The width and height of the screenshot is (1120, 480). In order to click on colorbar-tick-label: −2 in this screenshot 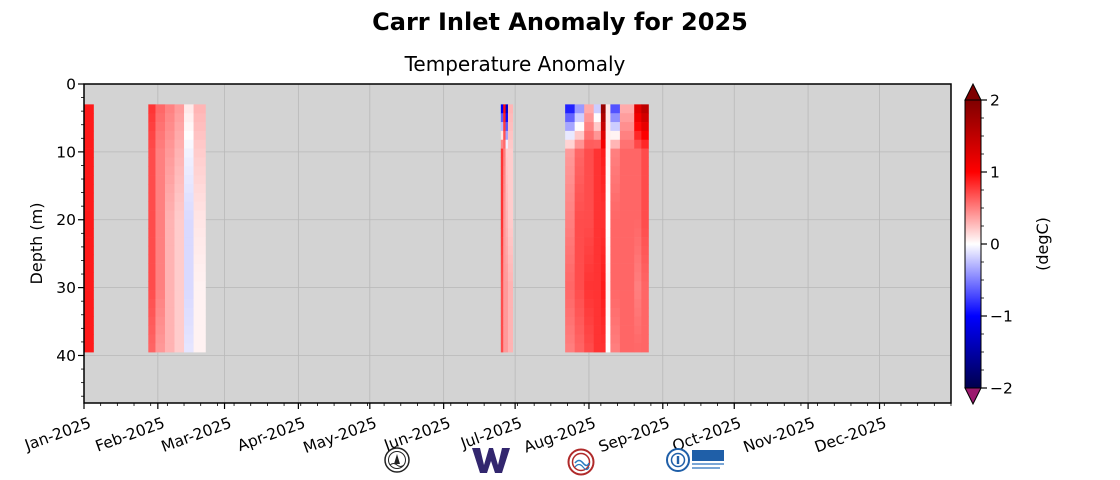, I will do `click(1001, 389)`.